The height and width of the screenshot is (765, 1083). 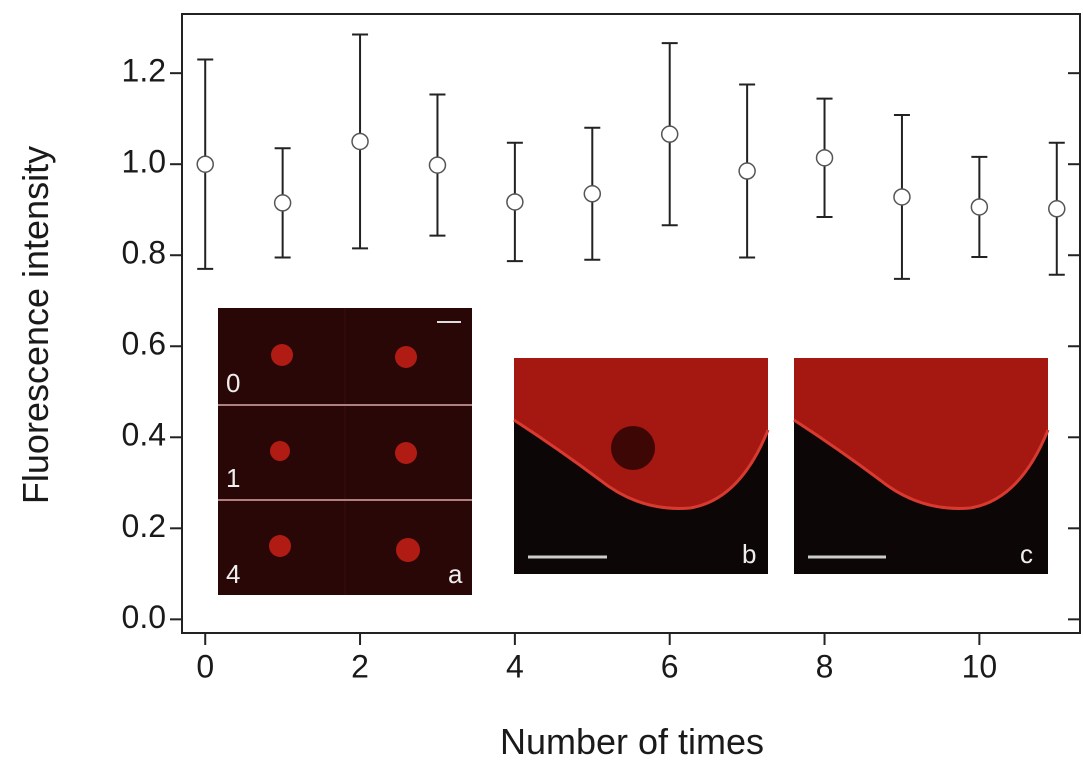 I want to click on inset-label: a, so click(x=455, y=574).